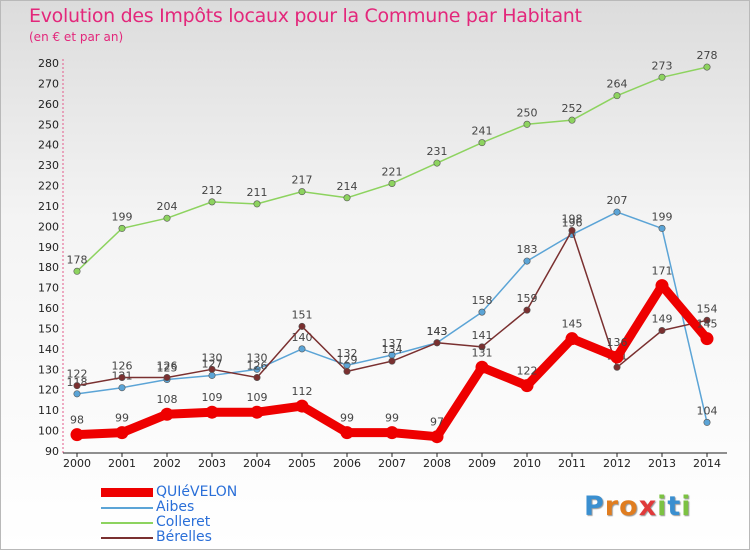  I want to click on data-label: 183, so click(527, 249).